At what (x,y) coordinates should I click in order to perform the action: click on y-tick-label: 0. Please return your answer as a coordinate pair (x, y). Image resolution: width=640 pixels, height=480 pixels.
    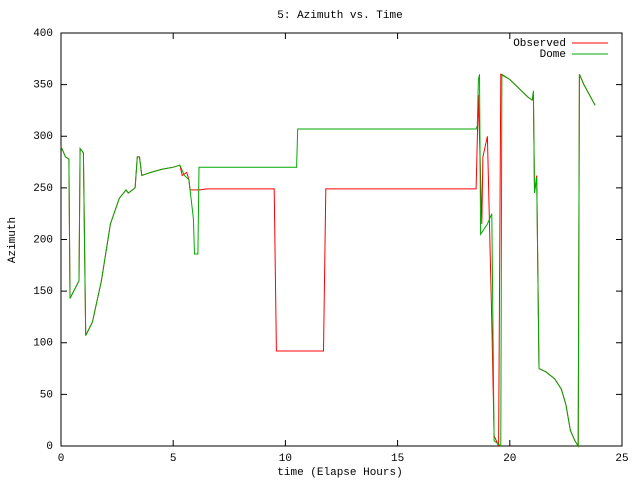
    Looking at the image, I should click on (49, 447).